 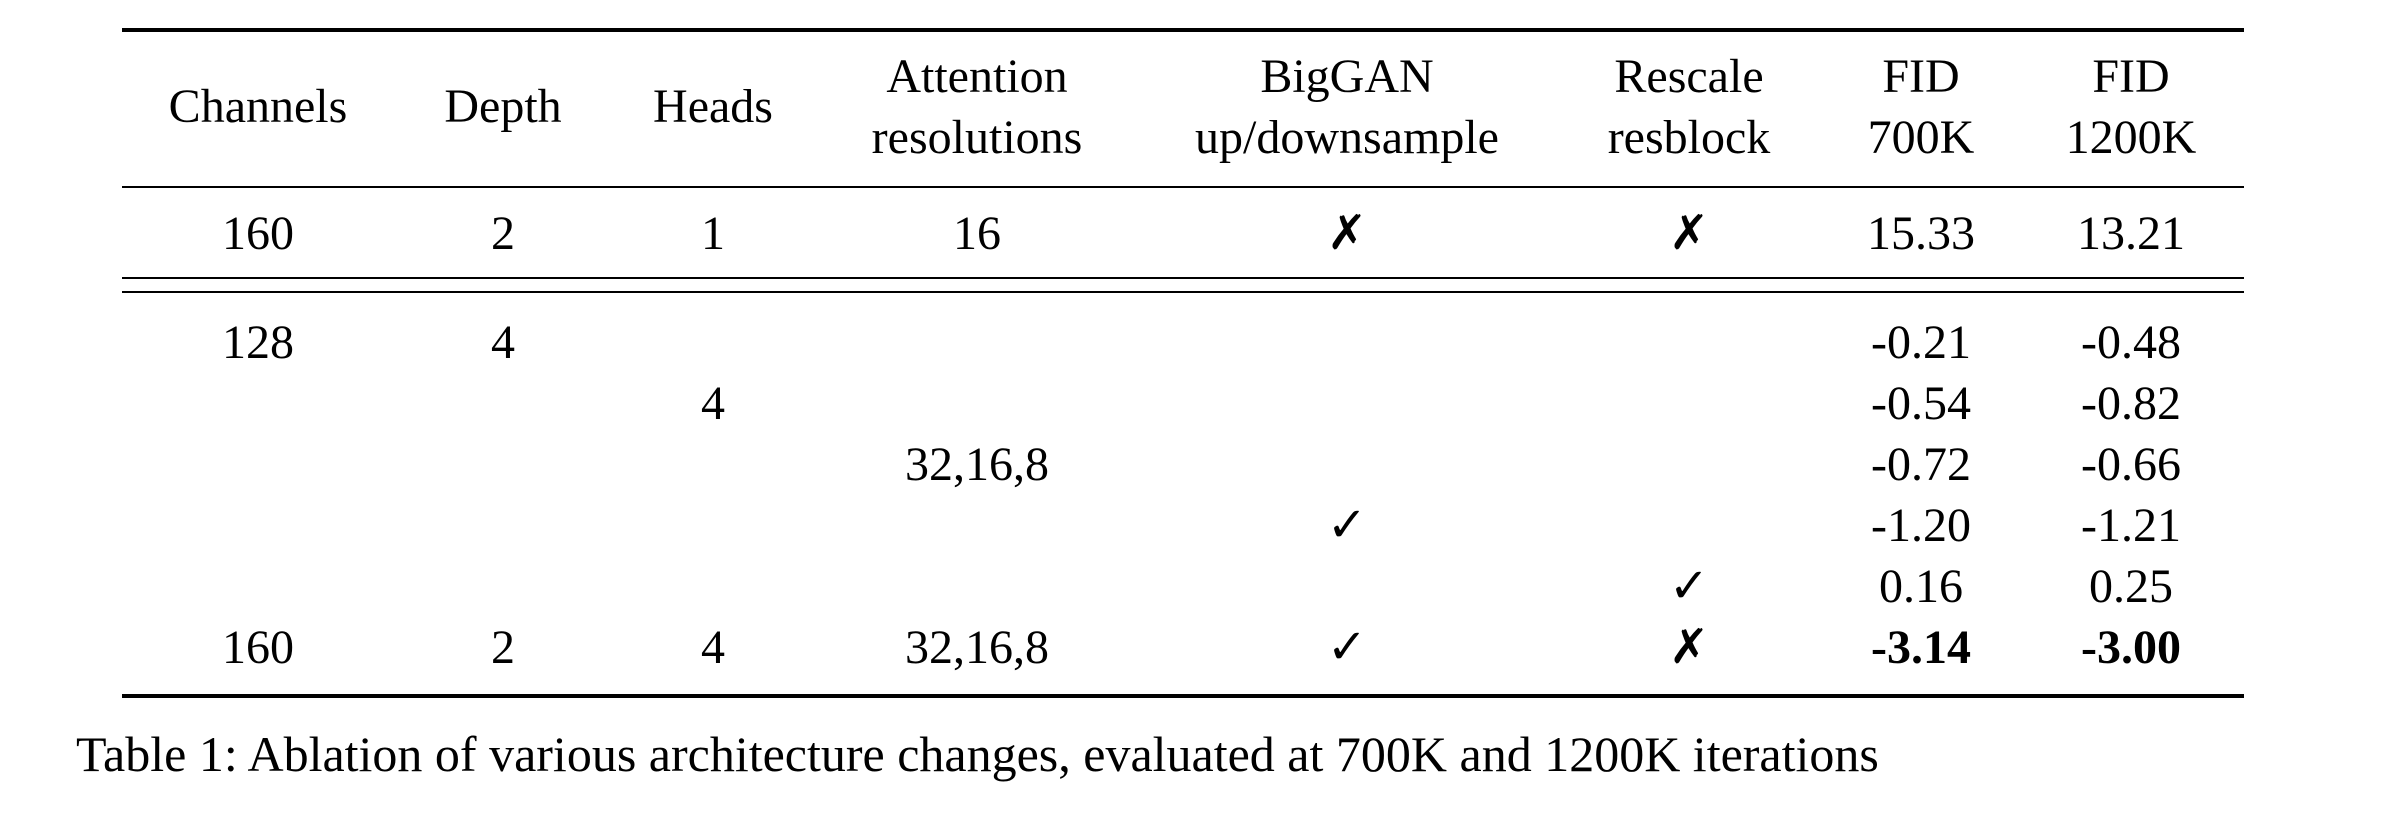 What do you see at coordinates (713, 233) in the screenshot?
I see `baseline-cell: 1` at bounding box center [713, 233].